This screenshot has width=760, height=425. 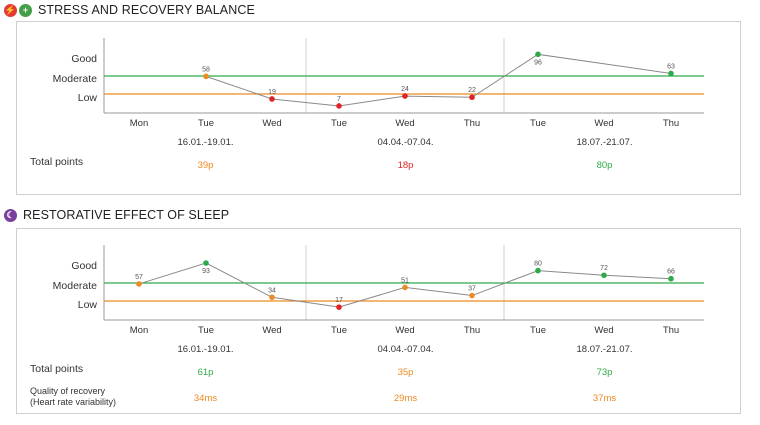 I want to click on data-label: 93, so click(x=206, y=271).